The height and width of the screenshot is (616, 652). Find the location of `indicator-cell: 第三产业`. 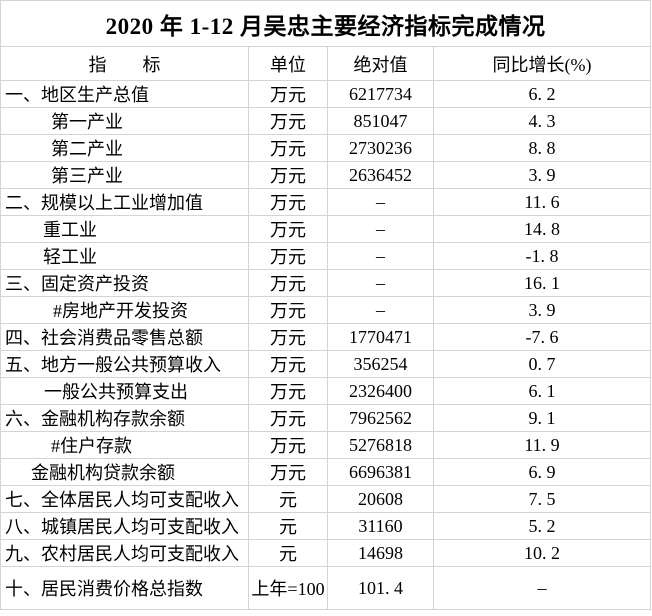

indicator-cell: 第三产业 is located at coordinates (124, 175).